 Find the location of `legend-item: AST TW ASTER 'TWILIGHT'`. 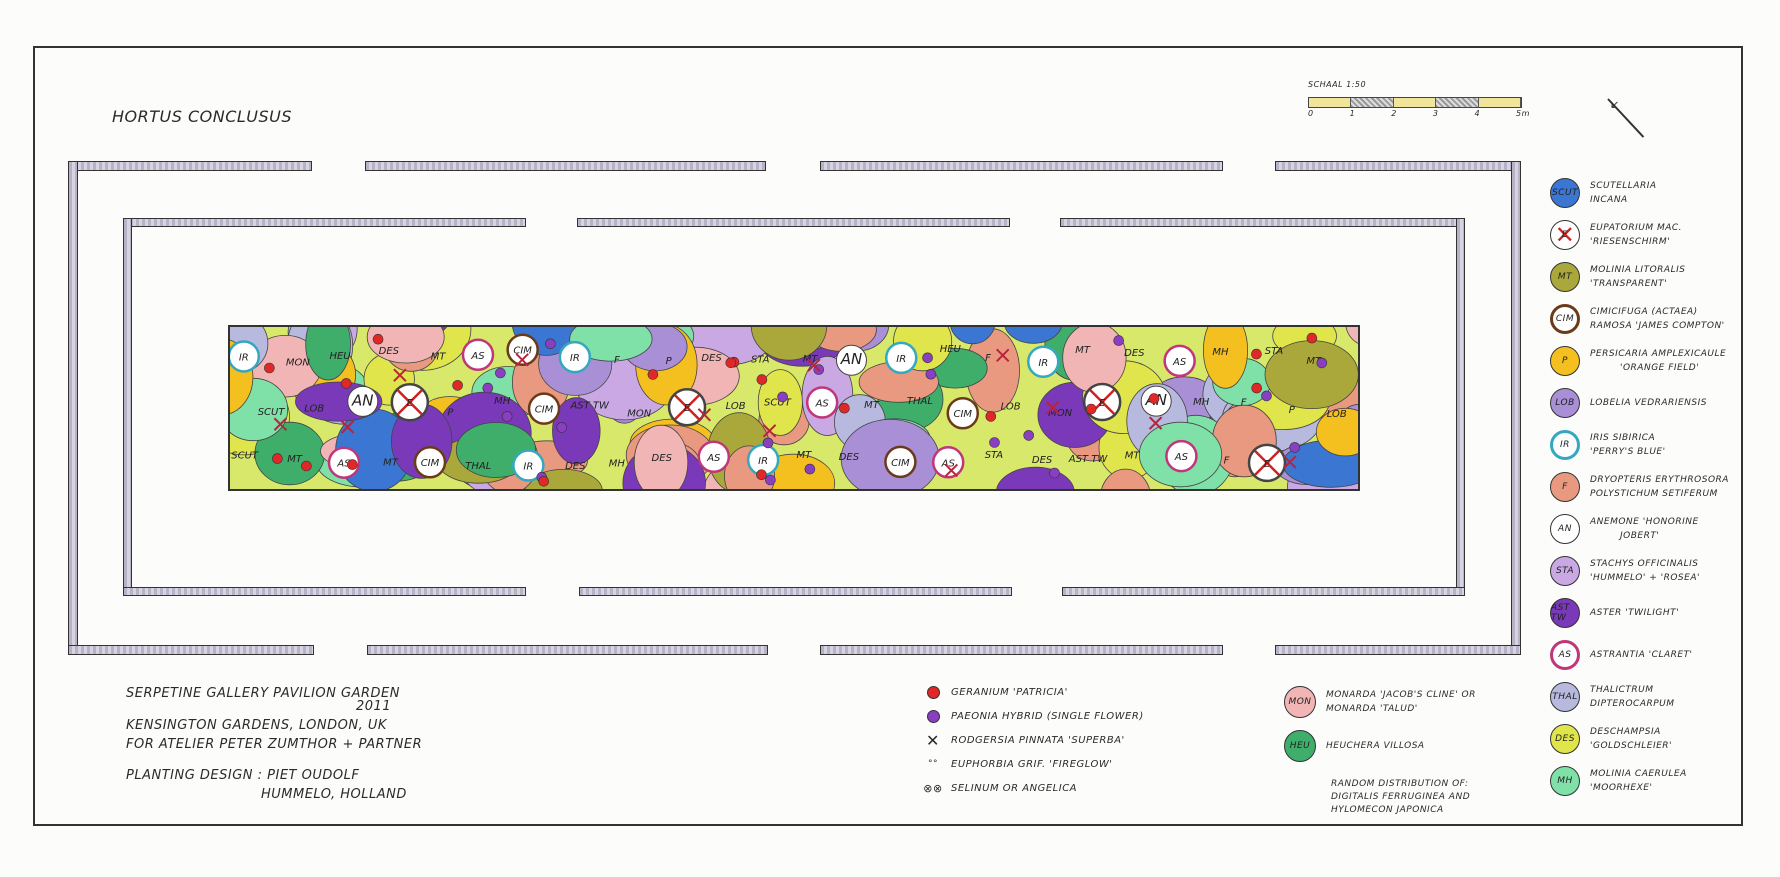

legend-item: AST TW ASTER 'TWILIGHT' is located at coordinates (1665, 613).